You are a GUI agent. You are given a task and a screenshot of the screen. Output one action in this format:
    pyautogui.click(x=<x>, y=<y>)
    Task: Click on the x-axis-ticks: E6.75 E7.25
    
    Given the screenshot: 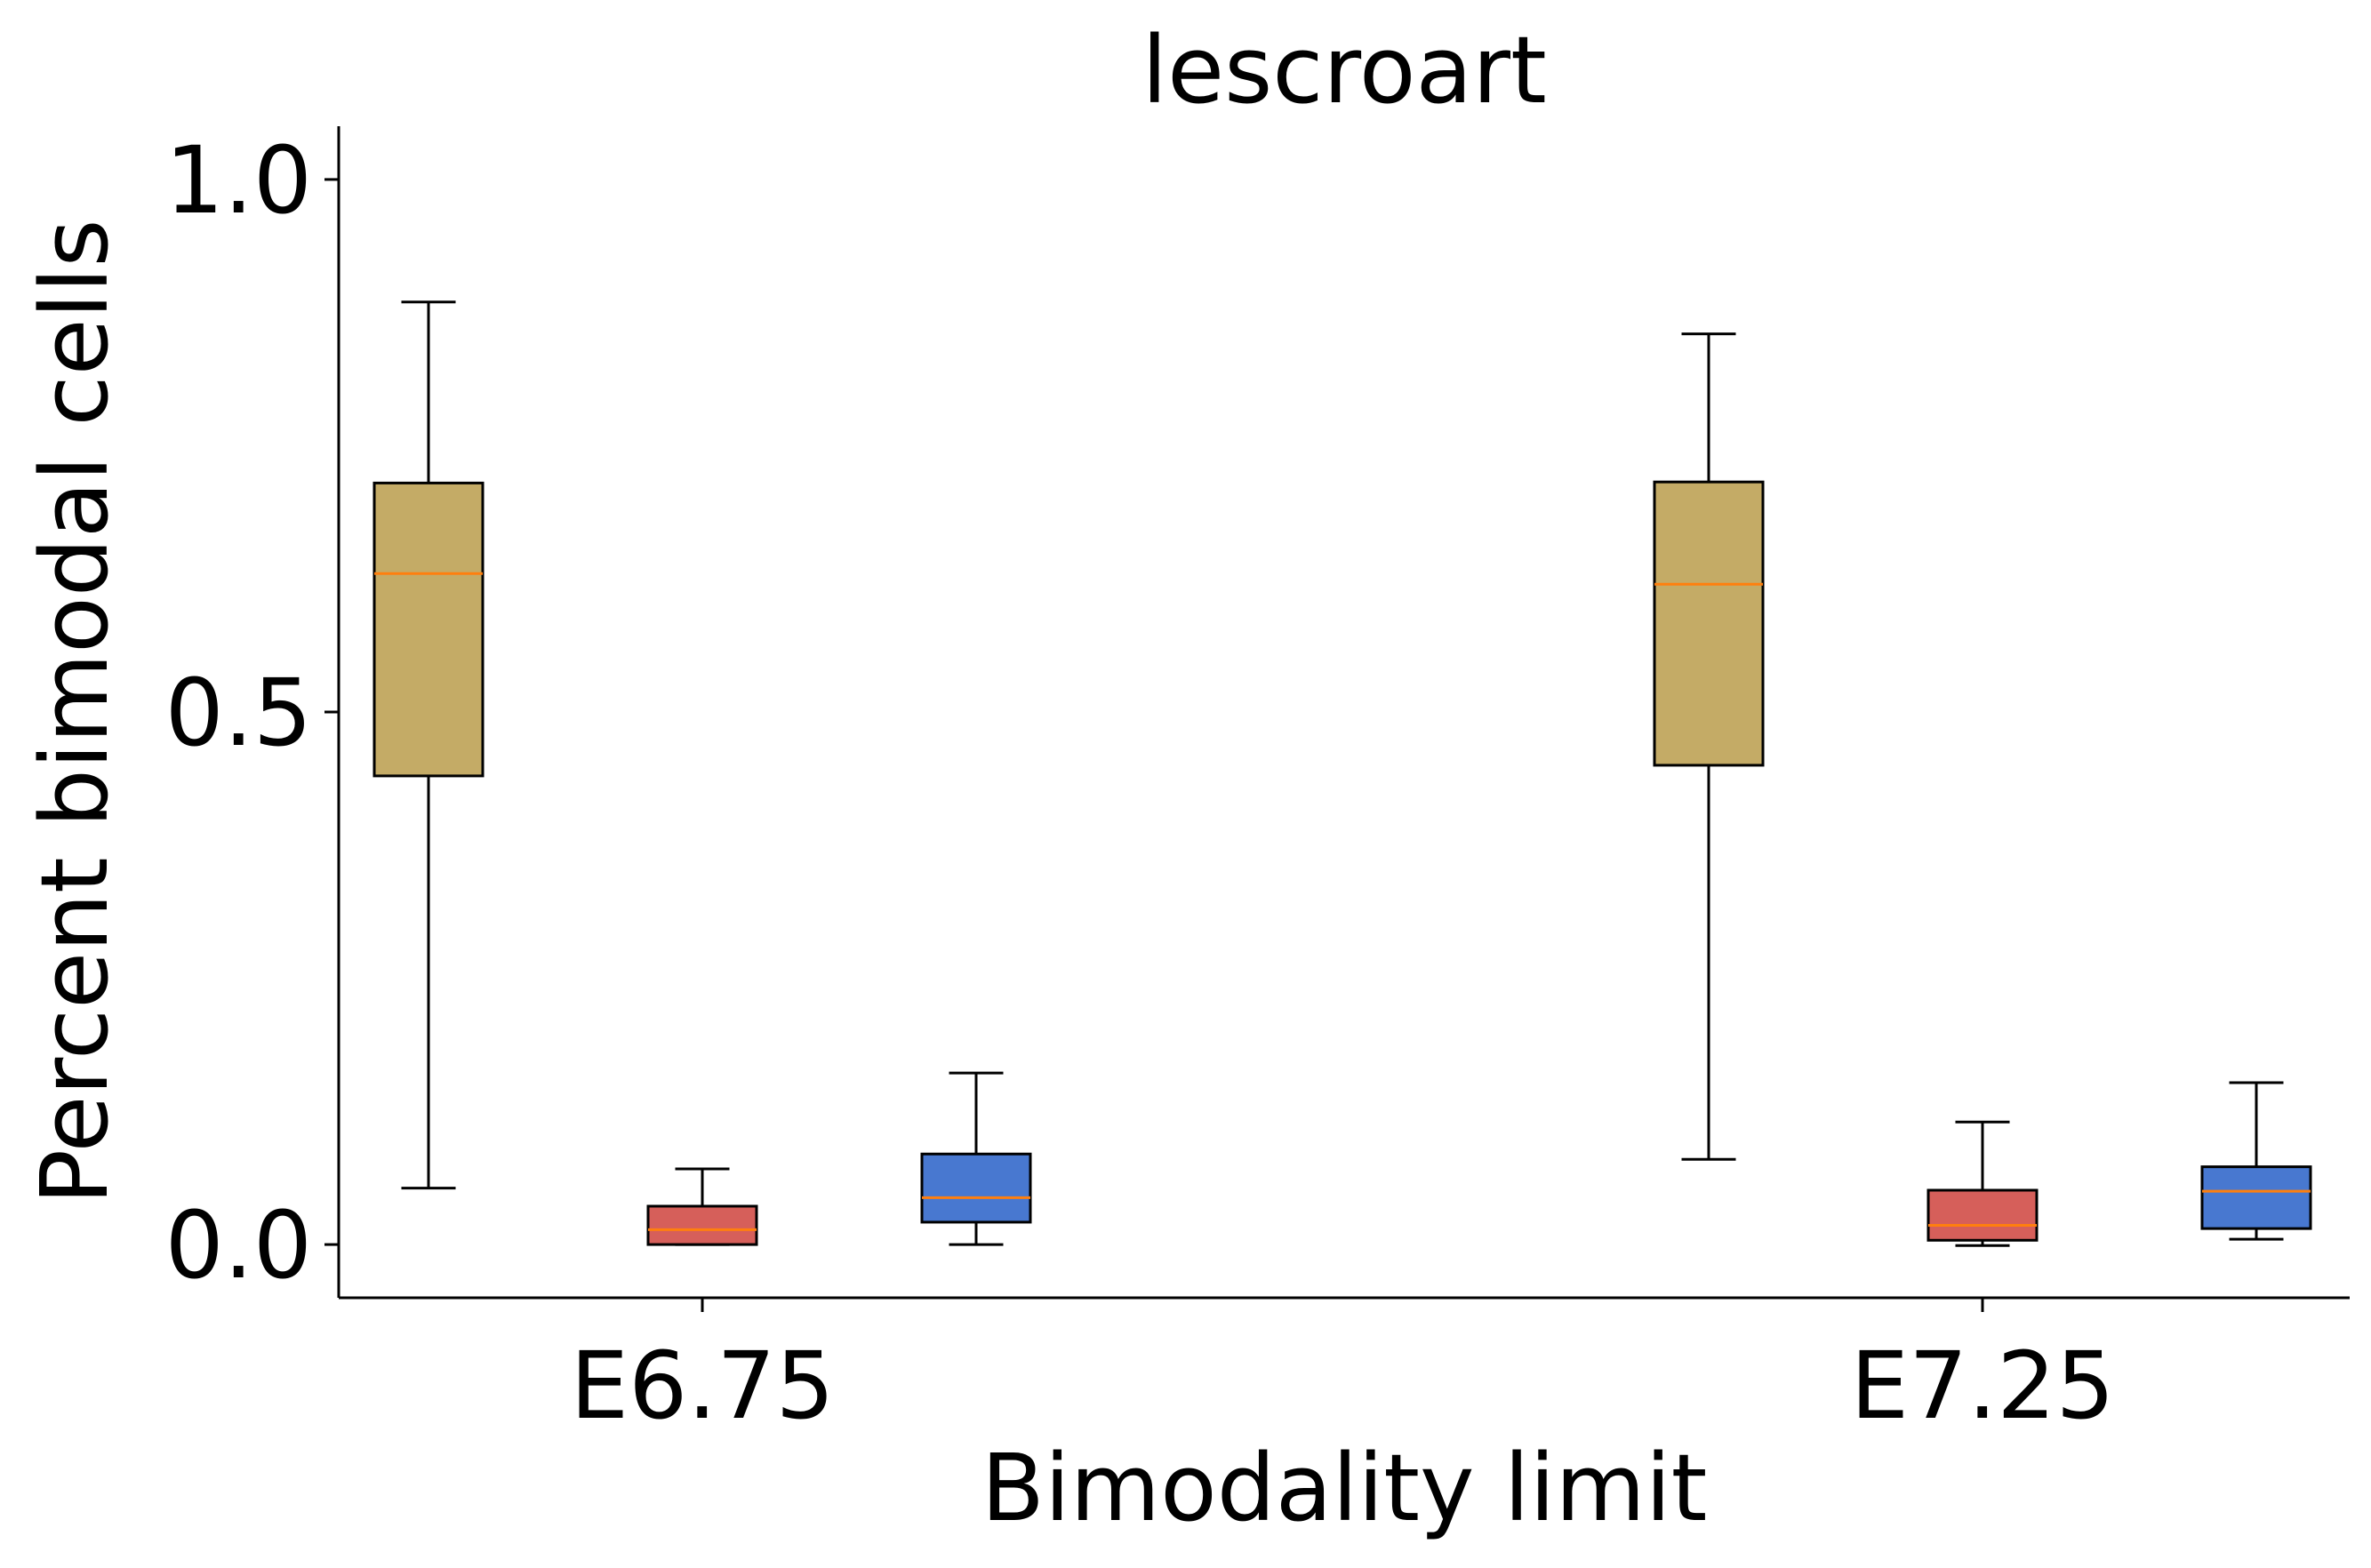 What is the action you would take?
    pyautogui.click(x=1343, y=1369)
    